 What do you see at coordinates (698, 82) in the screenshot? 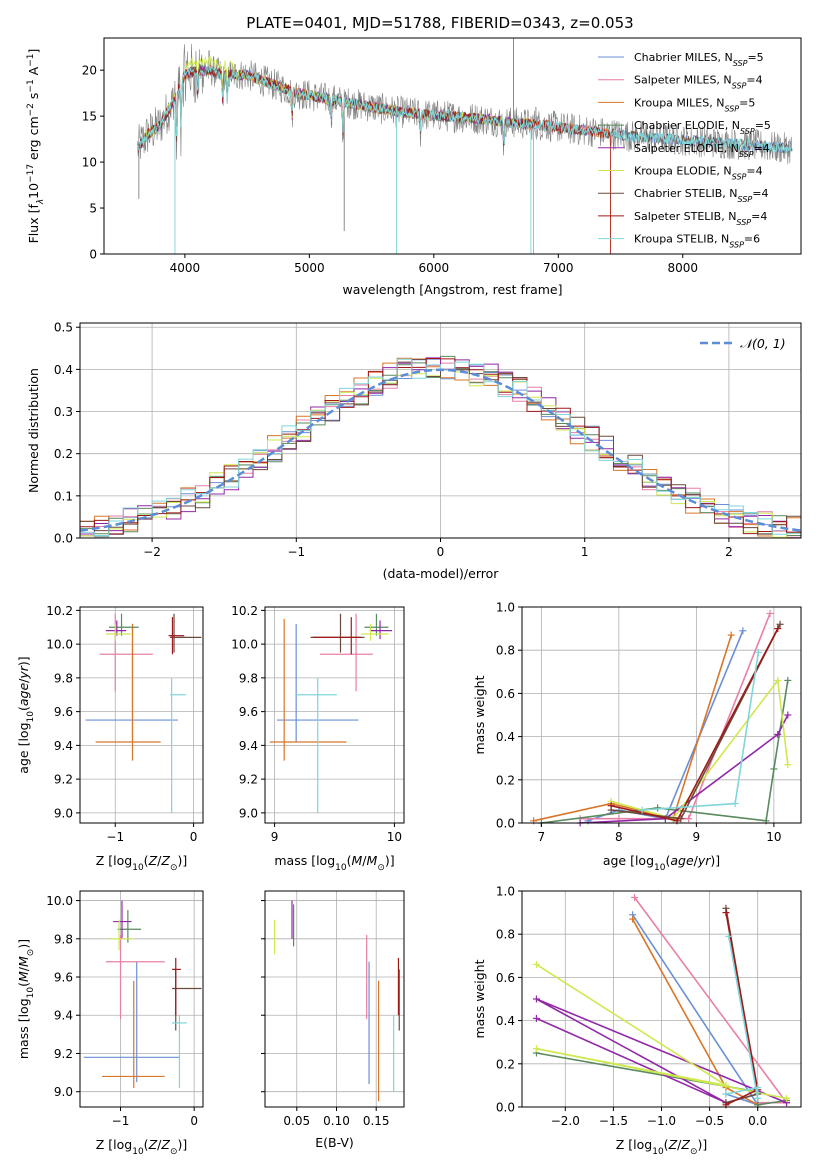
I see `legend-label: Salpeter MILES, NSSP=4` at bounding box center [698, 82].